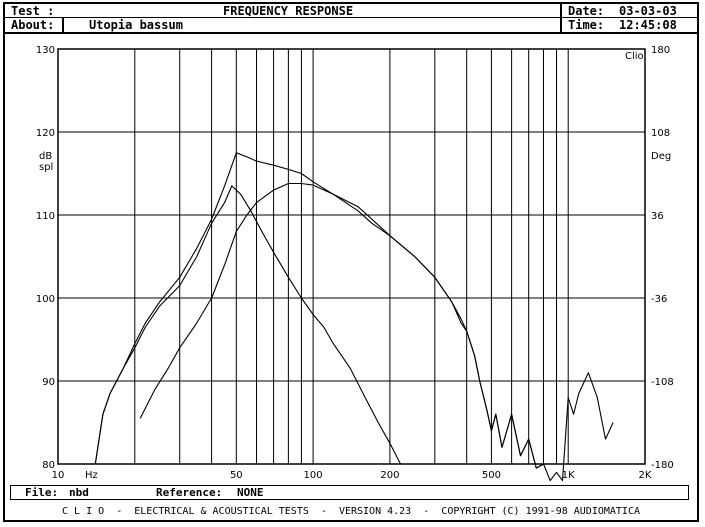 Image resolution: width=705 pixels, height=527 pixels. Describe the element at coordinates (657, 216) in the screenshot. I see `y2-tick-label: 36` at that location.